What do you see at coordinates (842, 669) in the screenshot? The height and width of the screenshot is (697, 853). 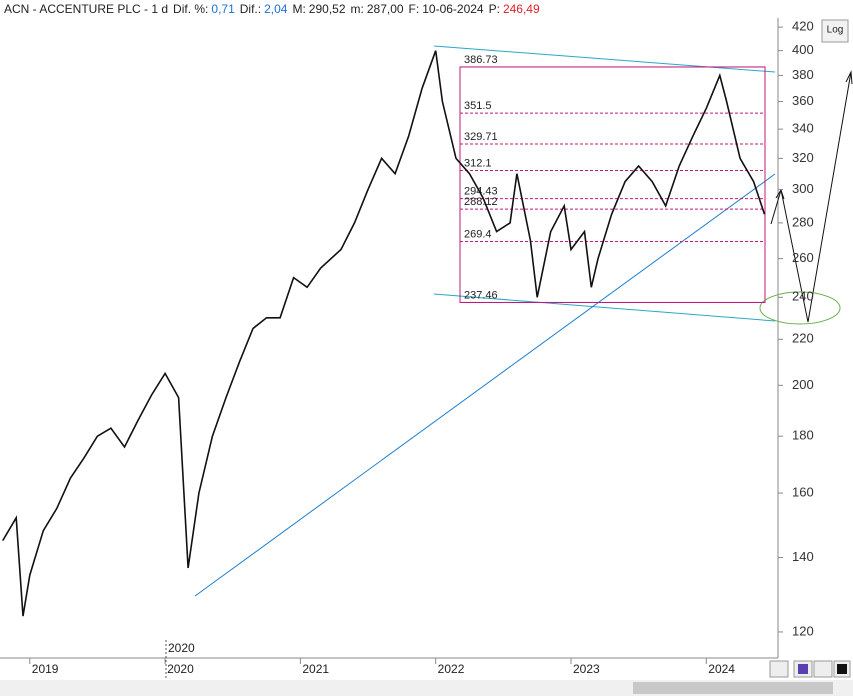 I see `stop-icon` at bounding box center [842, 669].